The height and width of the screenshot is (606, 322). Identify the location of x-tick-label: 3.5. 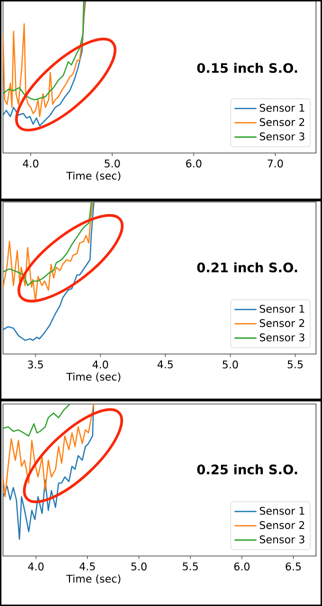
(35, 364).